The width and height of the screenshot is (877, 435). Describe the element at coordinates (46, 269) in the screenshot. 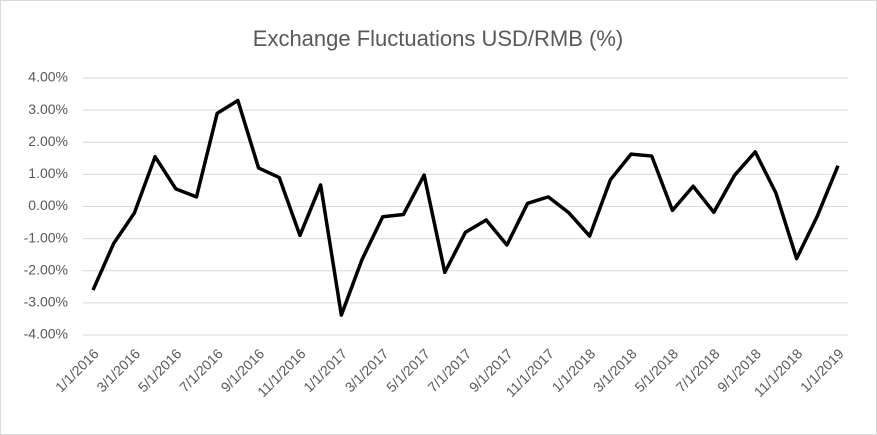

I see `y-tick-label: -2.00%` at that location.